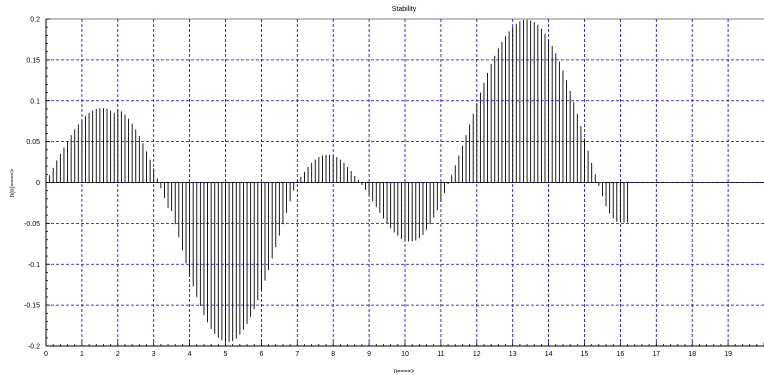  Describe the element at coordinates (33, 142) in the screenshot. I see `y-tick-label-0.05: 0.05` at that location.